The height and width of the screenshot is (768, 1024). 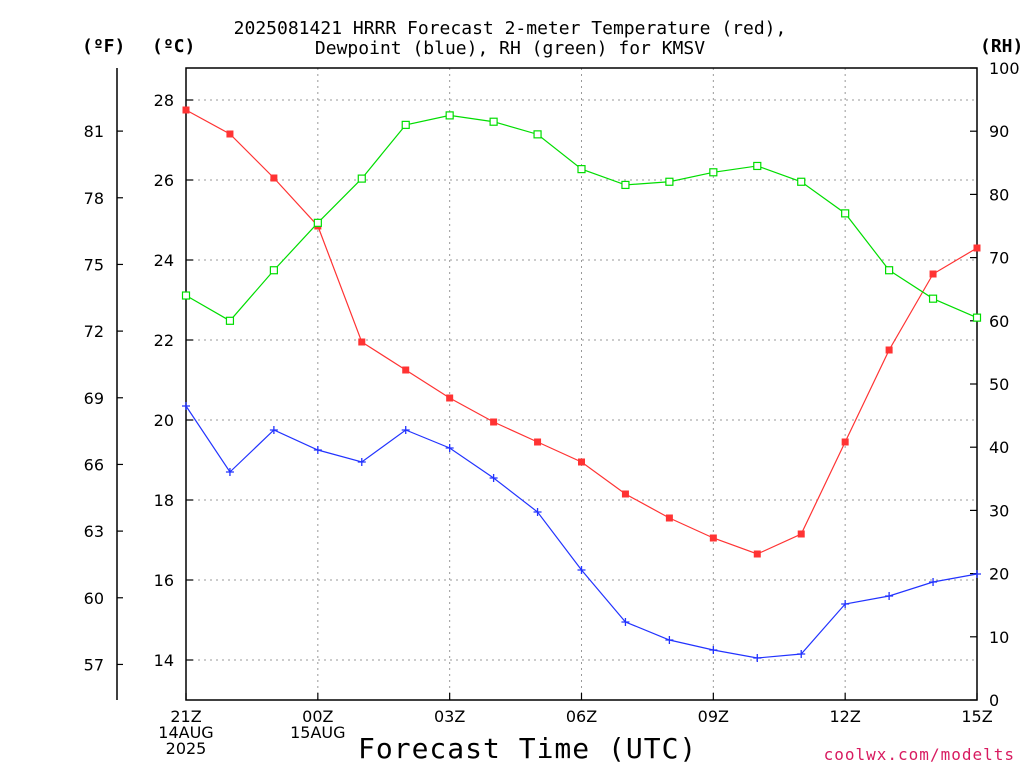 What do you see at coordinates (94, 464) in the screenshot?
I see `fahrenheit-tick-label: 66` at bounding box center [94, 464].